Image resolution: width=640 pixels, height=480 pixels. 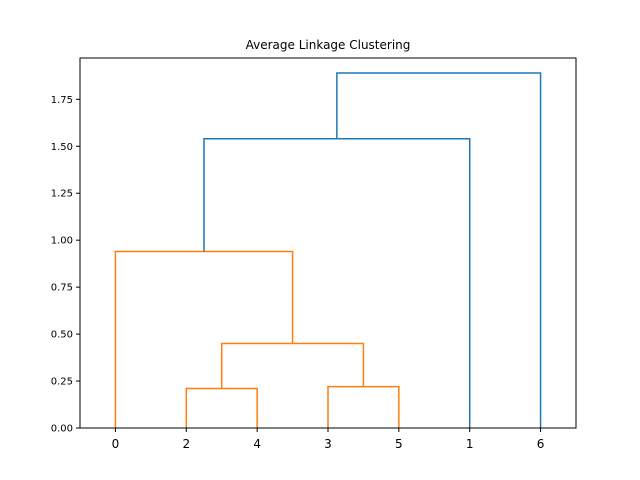 What do you see at coordinates (541, 444) in the screenshot?
I see `x-tick-label: 6` at bounding box center [541, 444].